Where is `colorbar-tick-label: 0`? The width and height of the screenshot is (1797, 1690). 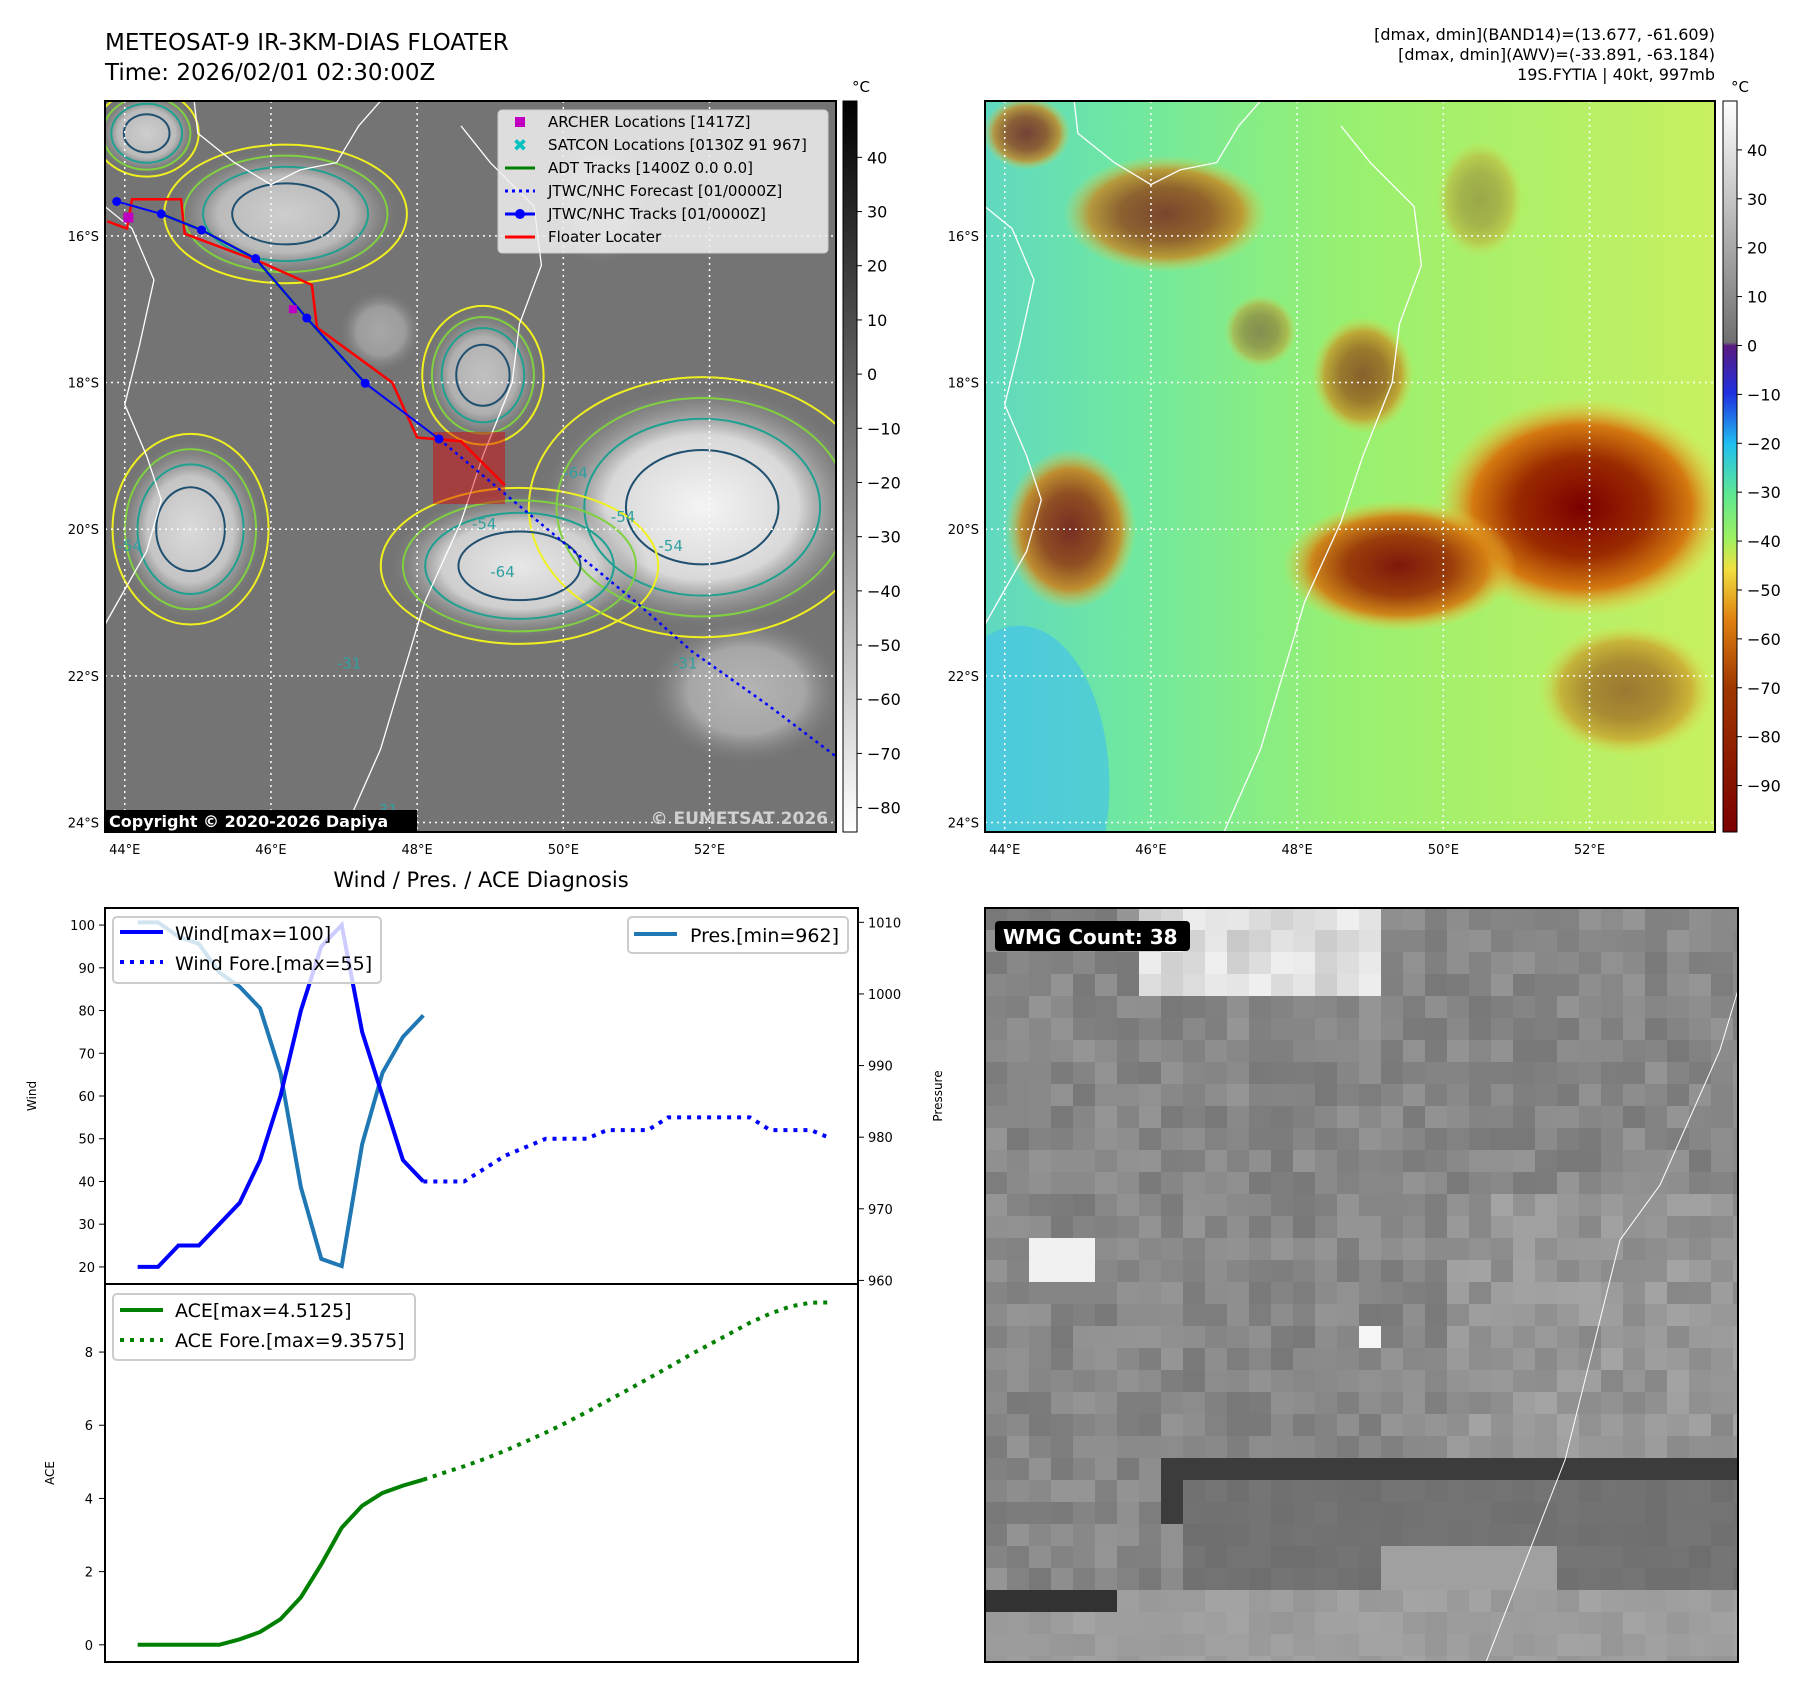 colorbar-tick-label: 0 is located at coordinates (872, 374).